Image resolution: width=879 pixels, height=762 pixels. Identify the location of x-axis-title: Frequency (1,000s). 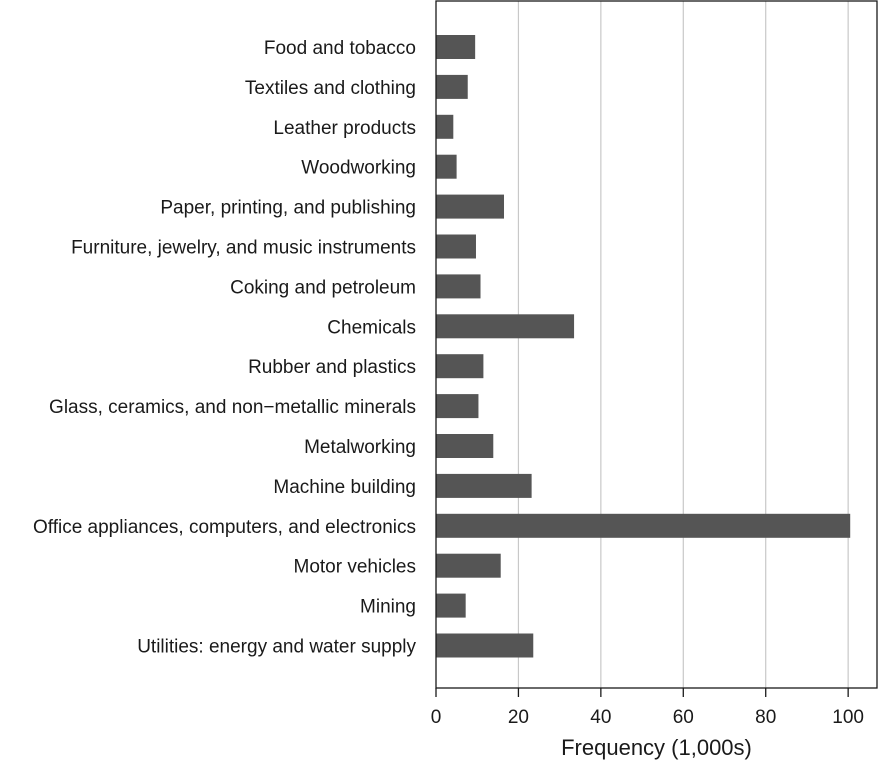
(656, 747).